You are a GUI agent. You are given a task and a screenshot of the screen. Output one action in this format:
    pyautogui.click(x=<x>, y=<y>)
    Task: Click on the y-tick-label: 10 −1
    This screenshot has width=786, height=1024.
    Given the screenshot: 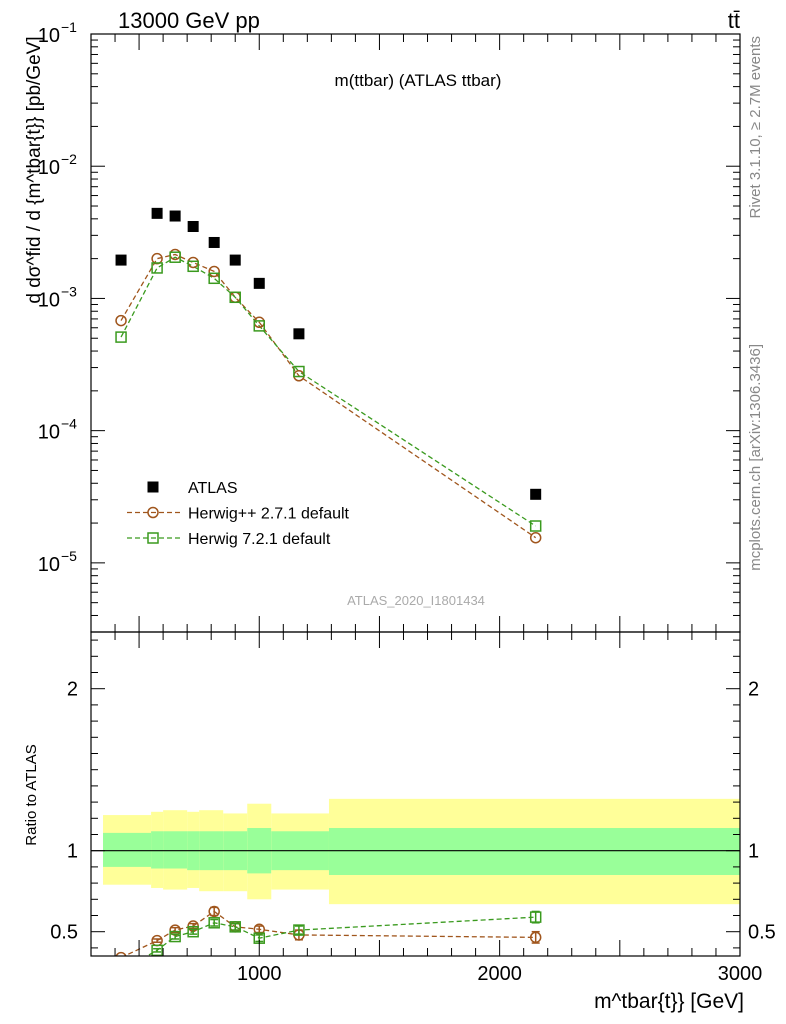 What is the action you would take?
    pyautogui.click(x=57, y=33)
    